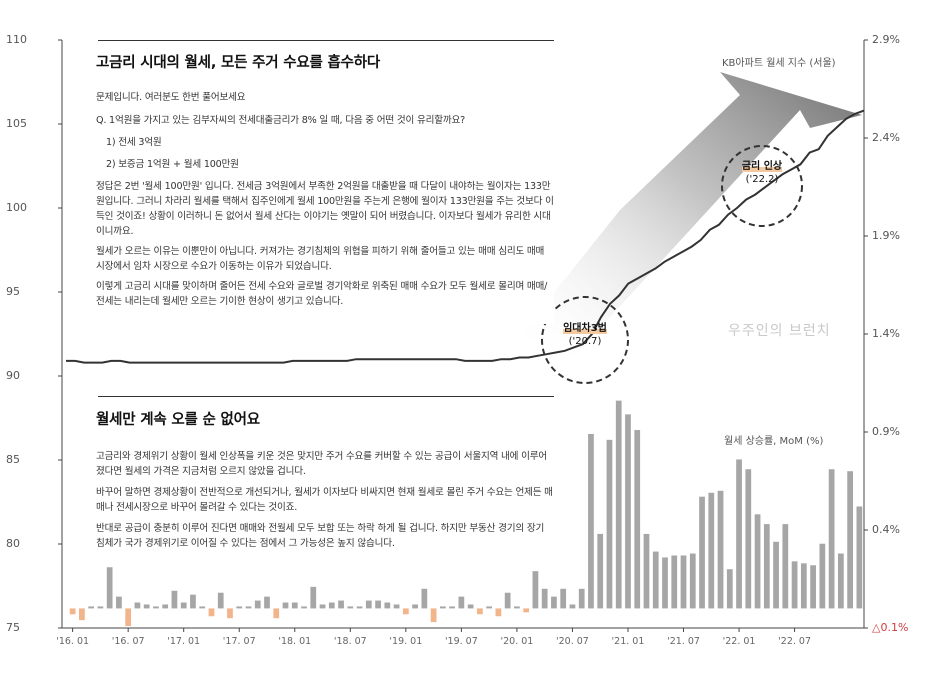 This screenshot has width=928, height=674. What do you see at coordinates (171, 97) in the screenshot?
I see `top-q-intro: 문제입니다. 여러분도 한번 풀어보세요` at bounding box center [171, 97].